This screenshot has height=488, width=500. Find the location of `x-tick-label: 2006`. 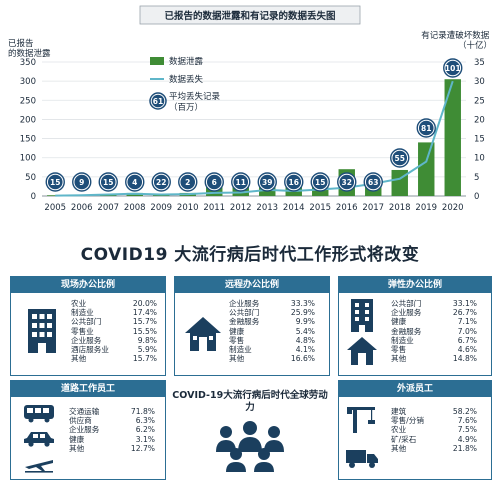

x-tick-label: 2006 is located at coordinates (82, 208).